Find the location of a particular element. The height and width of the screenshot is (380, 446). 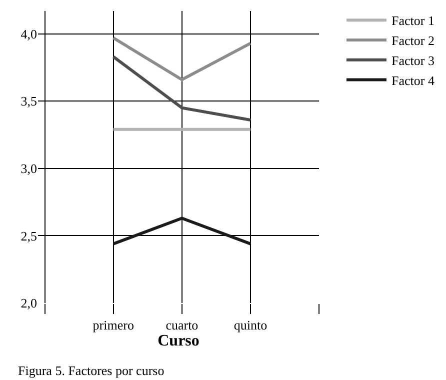

y-tick-label: 2,5 is located at coordinates (28, 236).